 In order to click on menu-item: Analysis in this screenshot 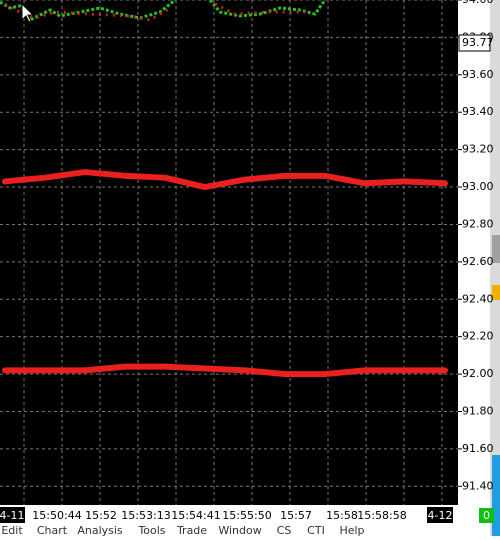, I will do `click(100, 530)`.